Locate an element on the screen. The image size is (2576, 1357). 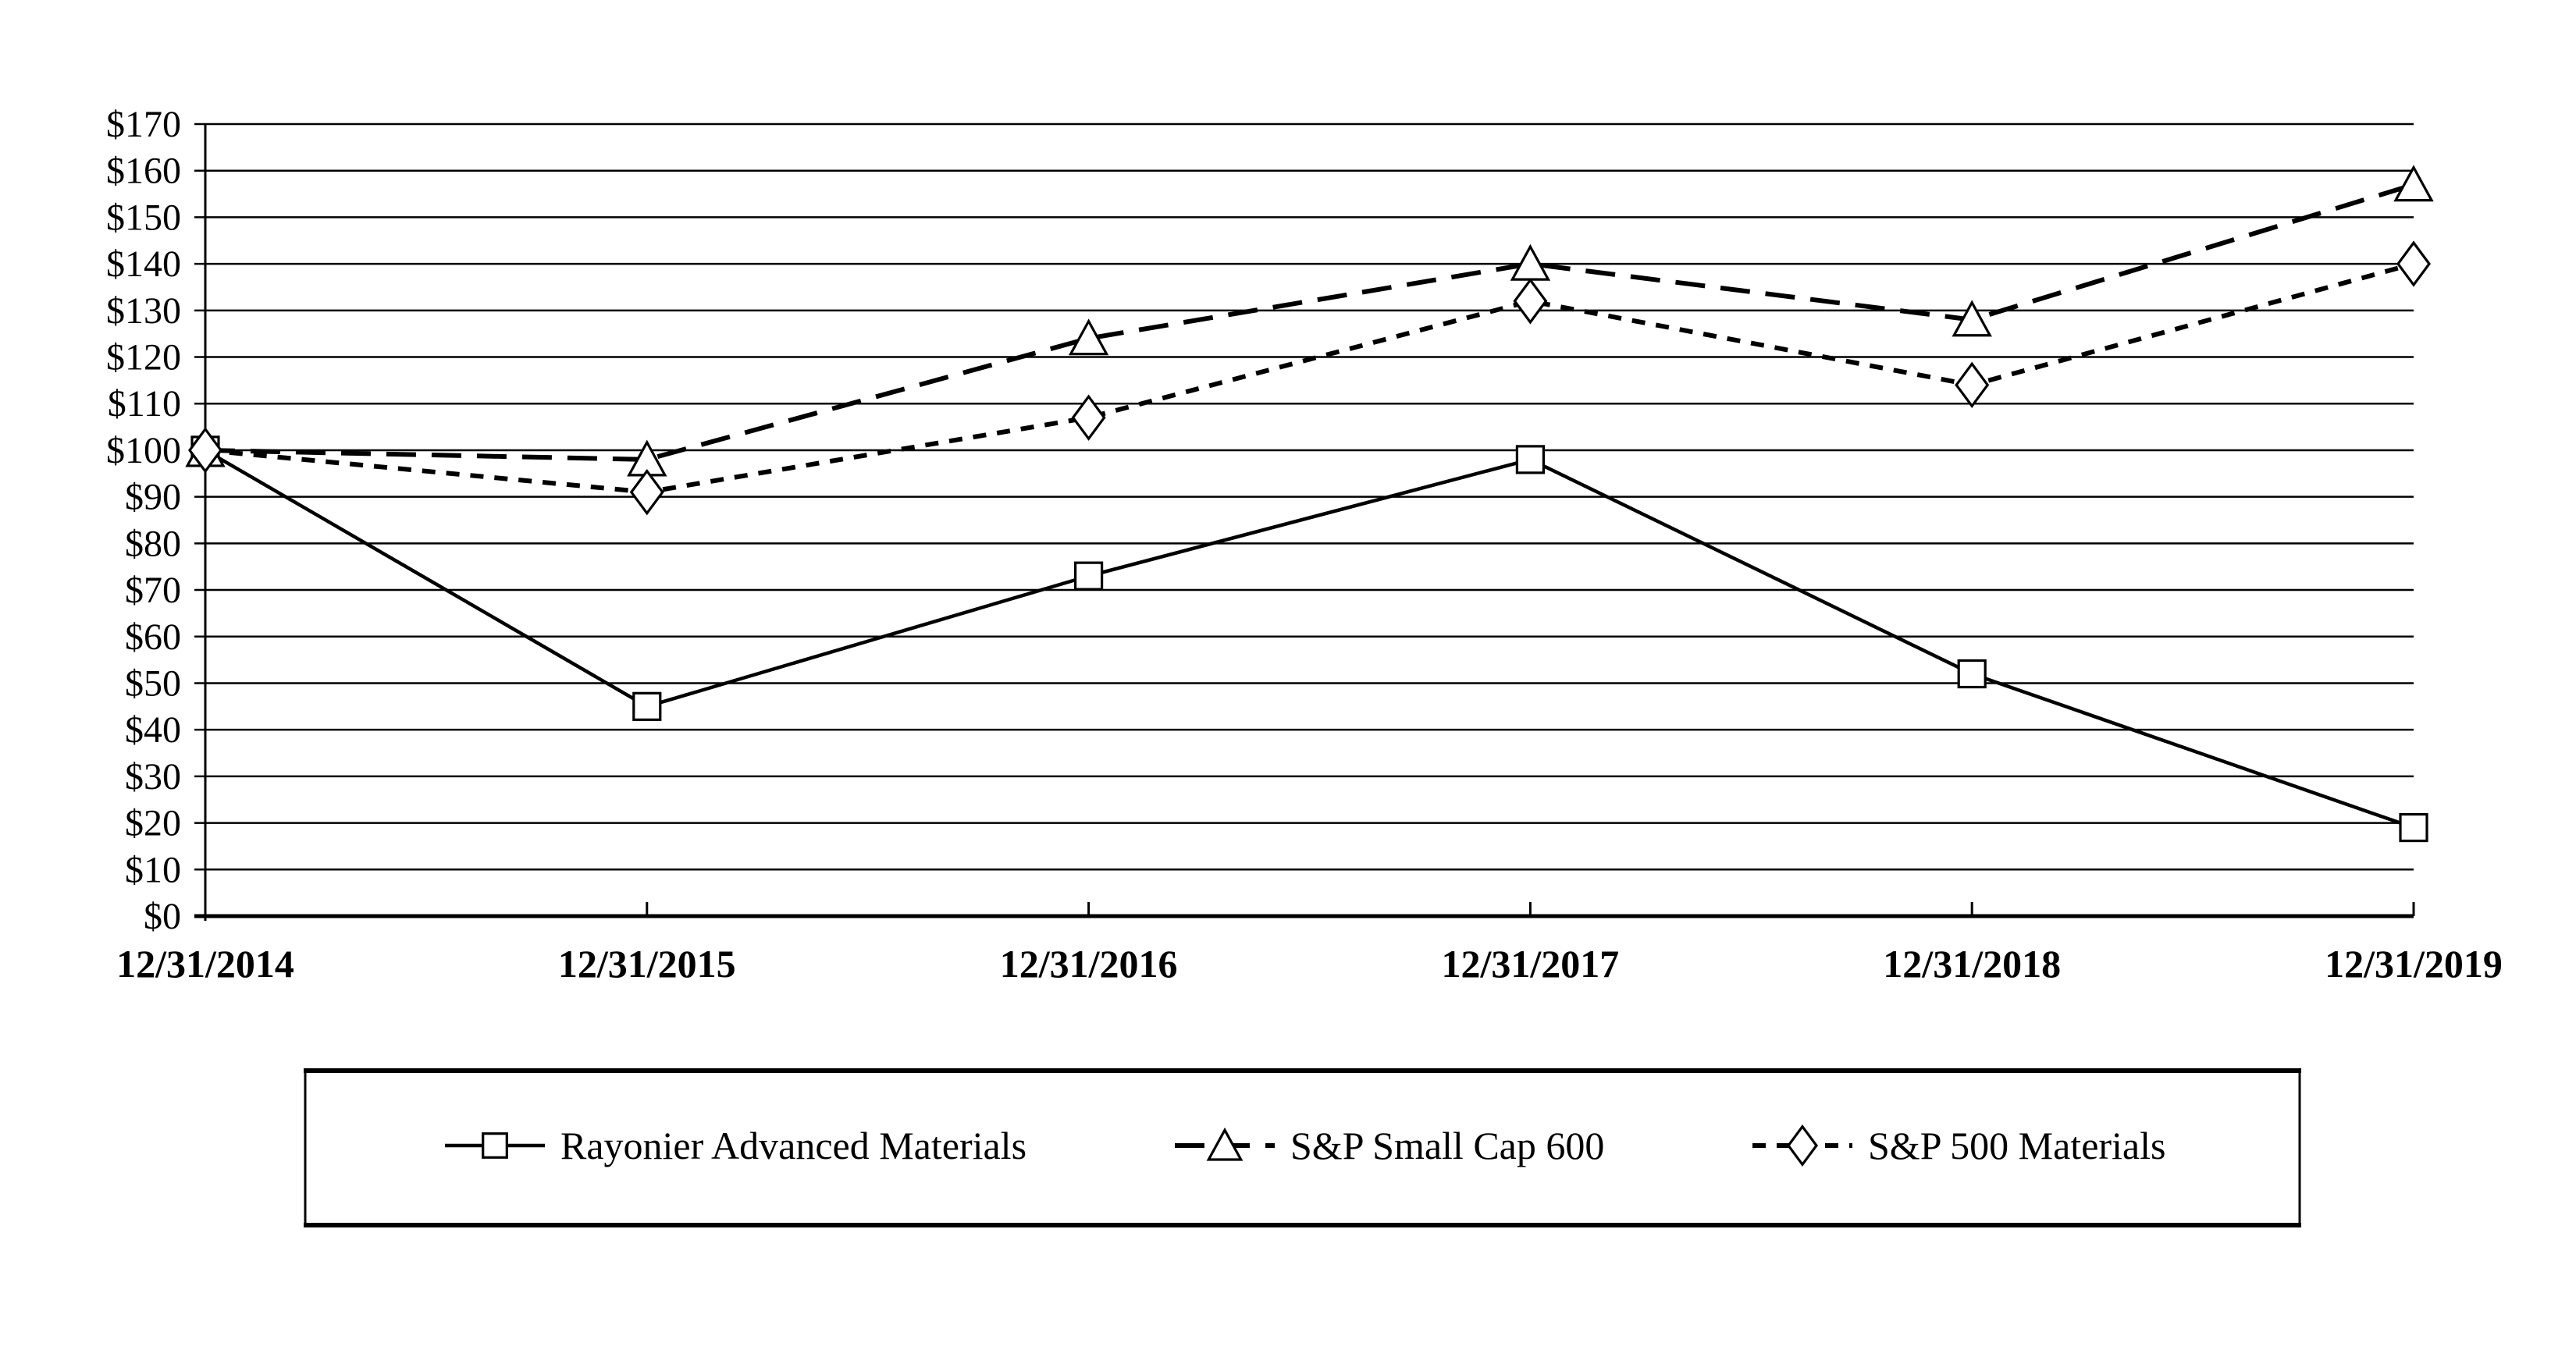
y-axis-label: $60 is located at coordinates (153, 637).